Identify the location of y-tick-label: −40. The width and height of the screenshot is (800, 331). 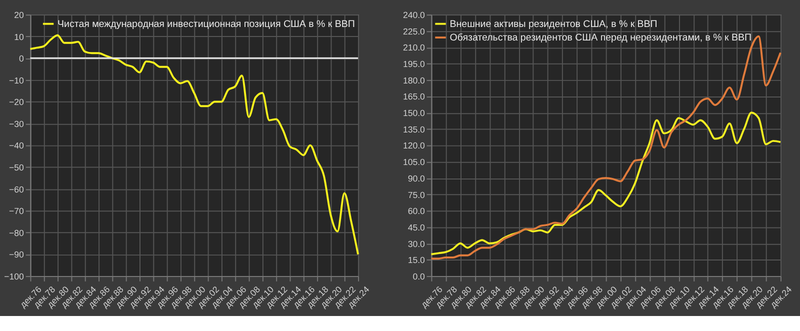
(16, 145).